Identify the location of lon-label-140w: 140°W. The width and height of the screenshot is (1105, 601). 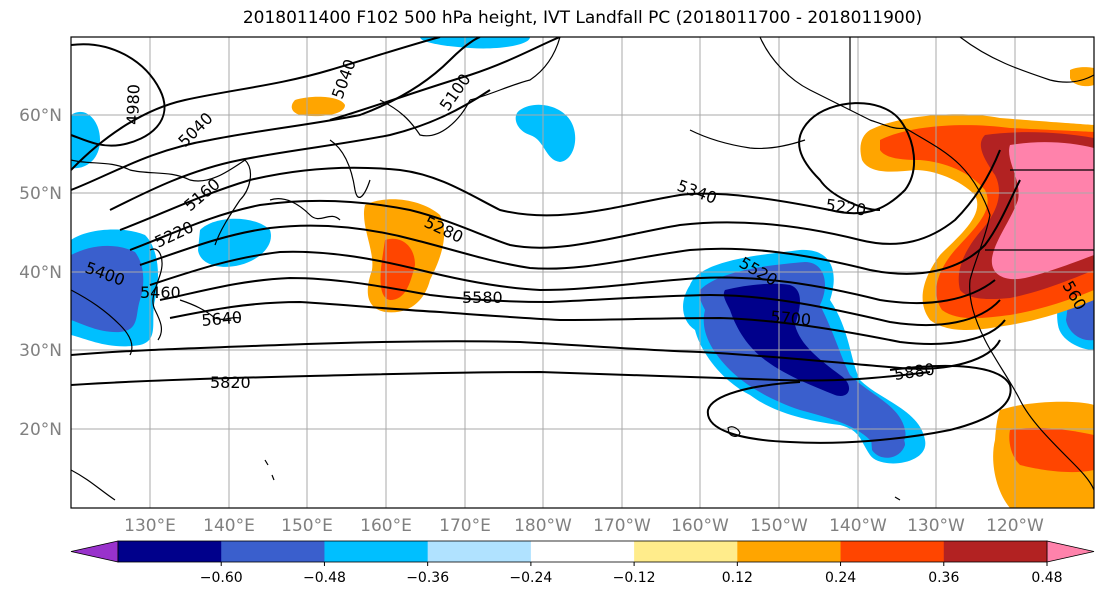
(858, 526).